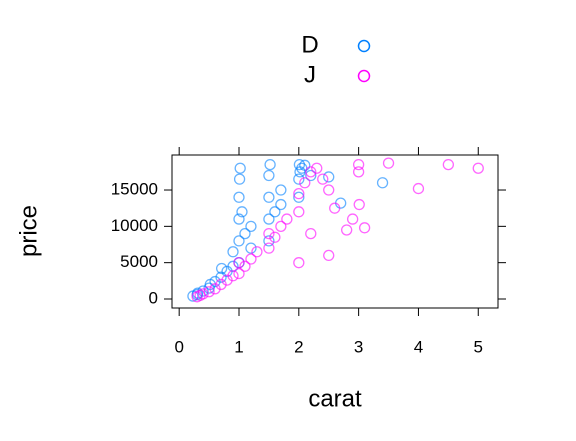  I want to click on y-tick-label: 5000, so click(139, 261).